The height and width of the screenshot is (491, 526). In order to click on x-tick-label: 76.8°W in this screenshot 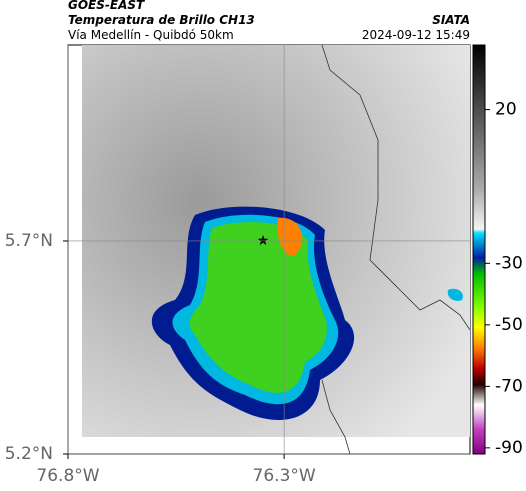, I will do `click(67, 476)`.